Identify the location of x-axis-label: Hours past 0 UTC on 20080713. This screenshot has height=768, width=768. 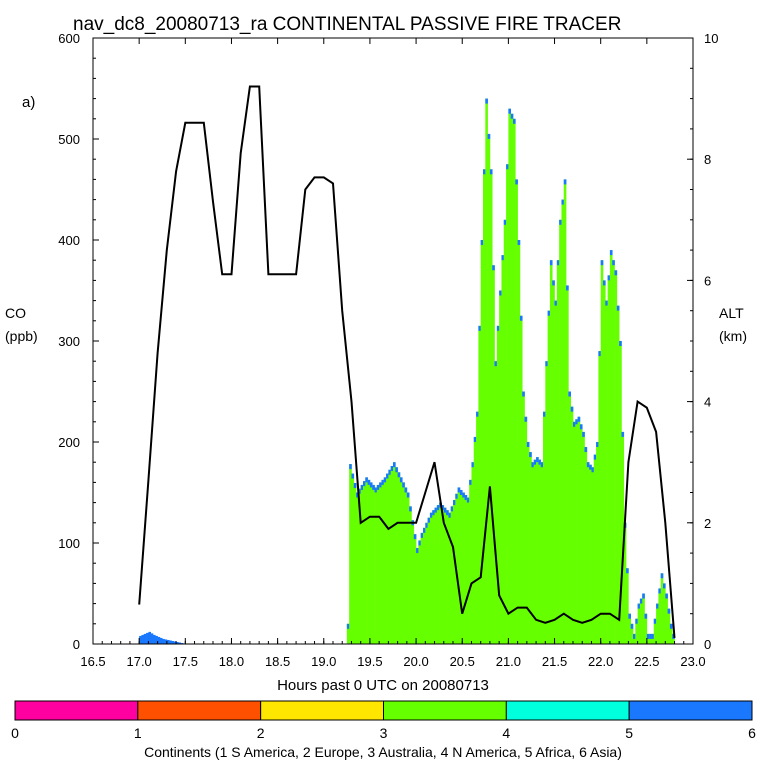
(383, 685).